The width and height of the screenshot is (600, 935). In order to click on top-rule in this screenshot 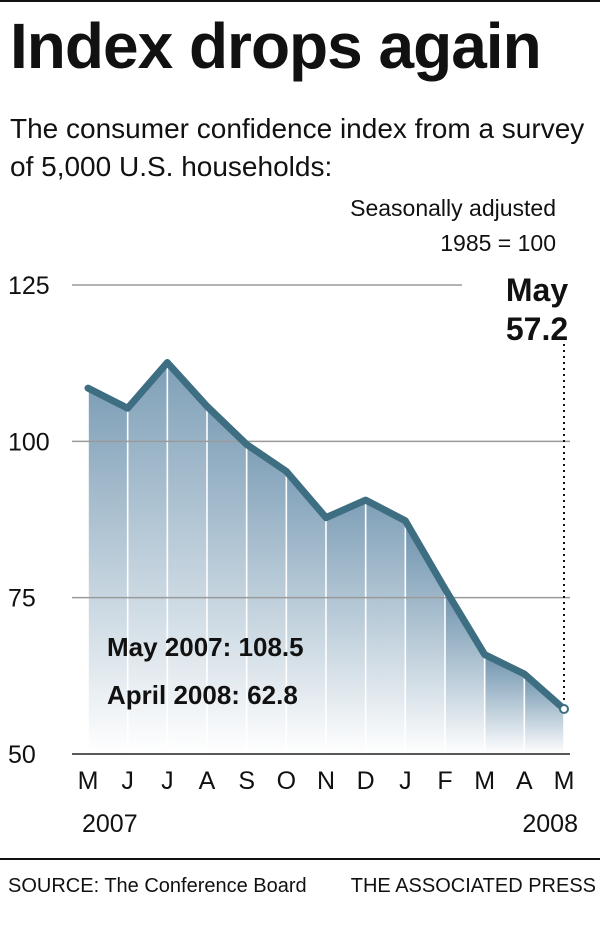, I will do `click(300, 1)`.